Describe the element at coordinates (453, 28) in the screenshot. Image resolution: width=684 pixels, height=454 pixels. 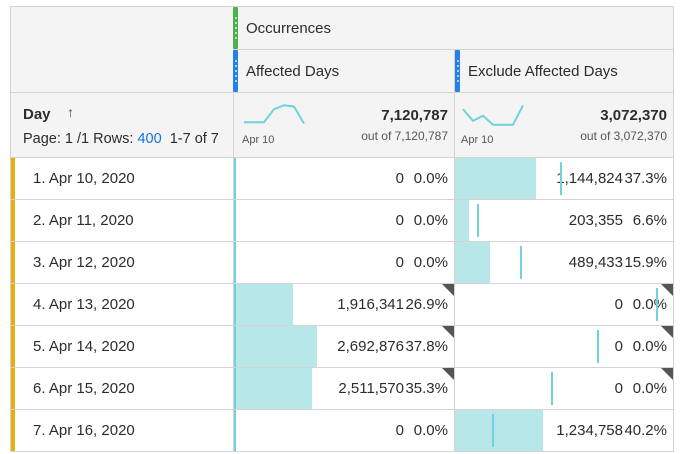
I see `metric-group-header: Occurrences` at that location.